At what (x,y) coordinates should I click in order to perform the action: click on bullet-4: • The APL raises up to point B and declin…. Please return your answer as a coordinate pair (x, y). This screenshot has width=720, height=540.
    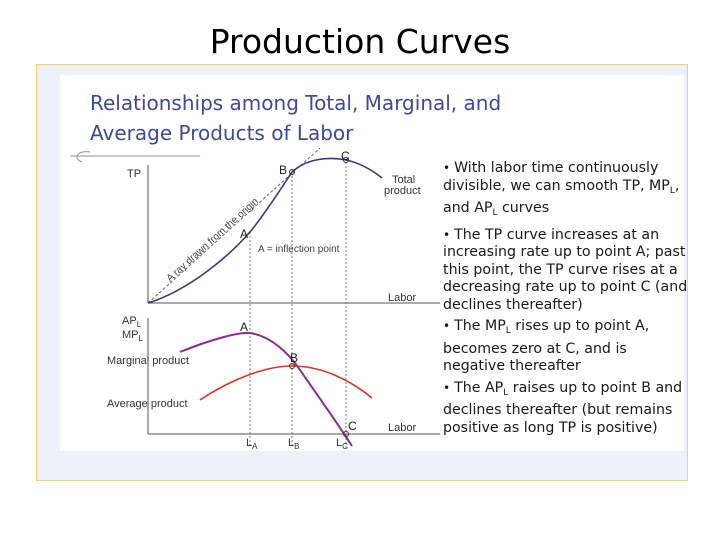
    Looking at the image, I should click on (563, 407).